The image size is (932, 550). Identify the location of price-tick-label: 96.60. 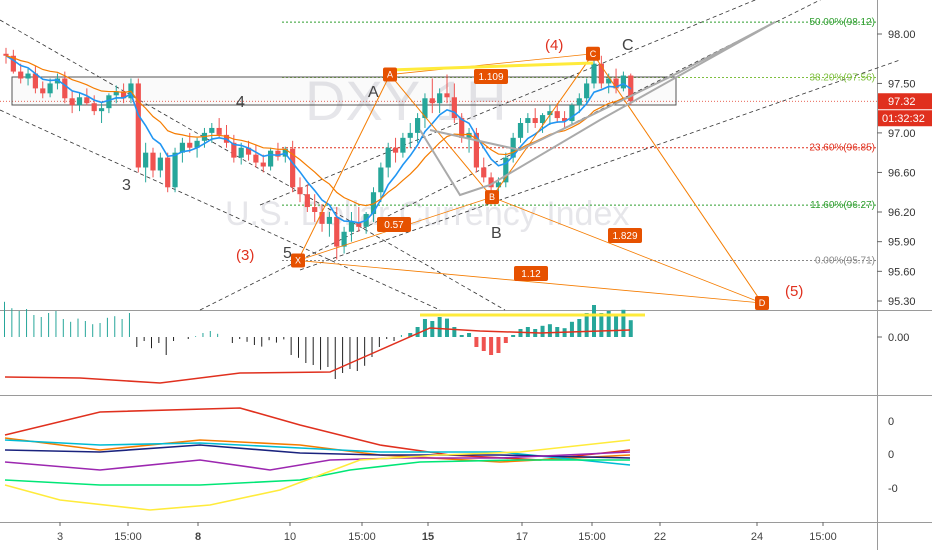
(902, 173).